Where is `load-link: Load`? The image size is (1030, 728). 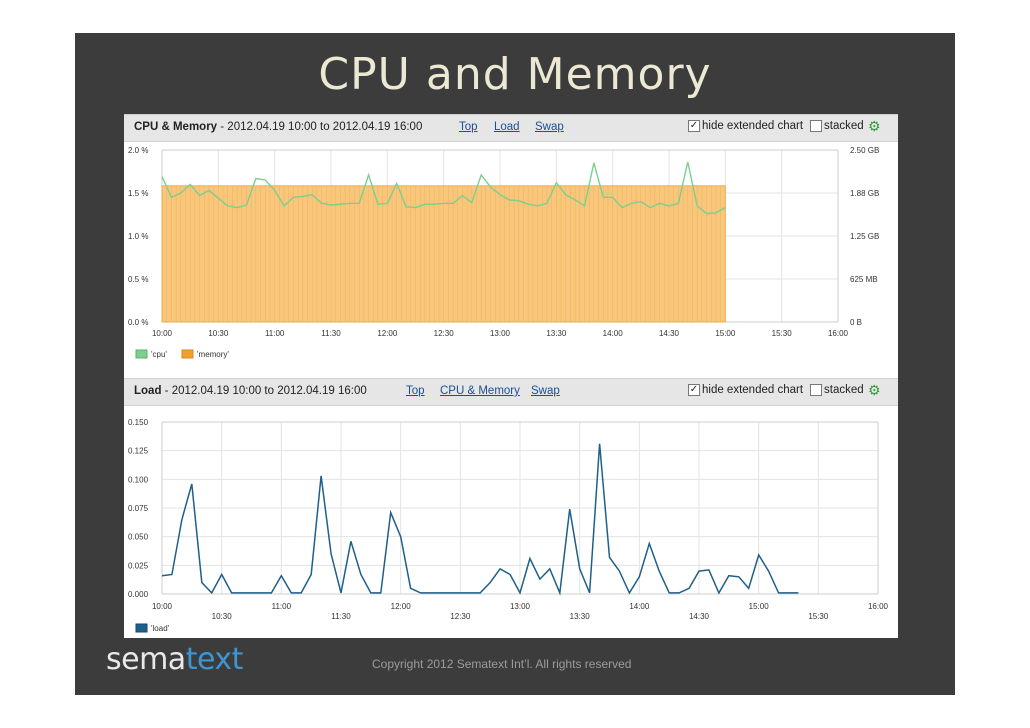 load-link: Load is located at coordinates (507, 127).